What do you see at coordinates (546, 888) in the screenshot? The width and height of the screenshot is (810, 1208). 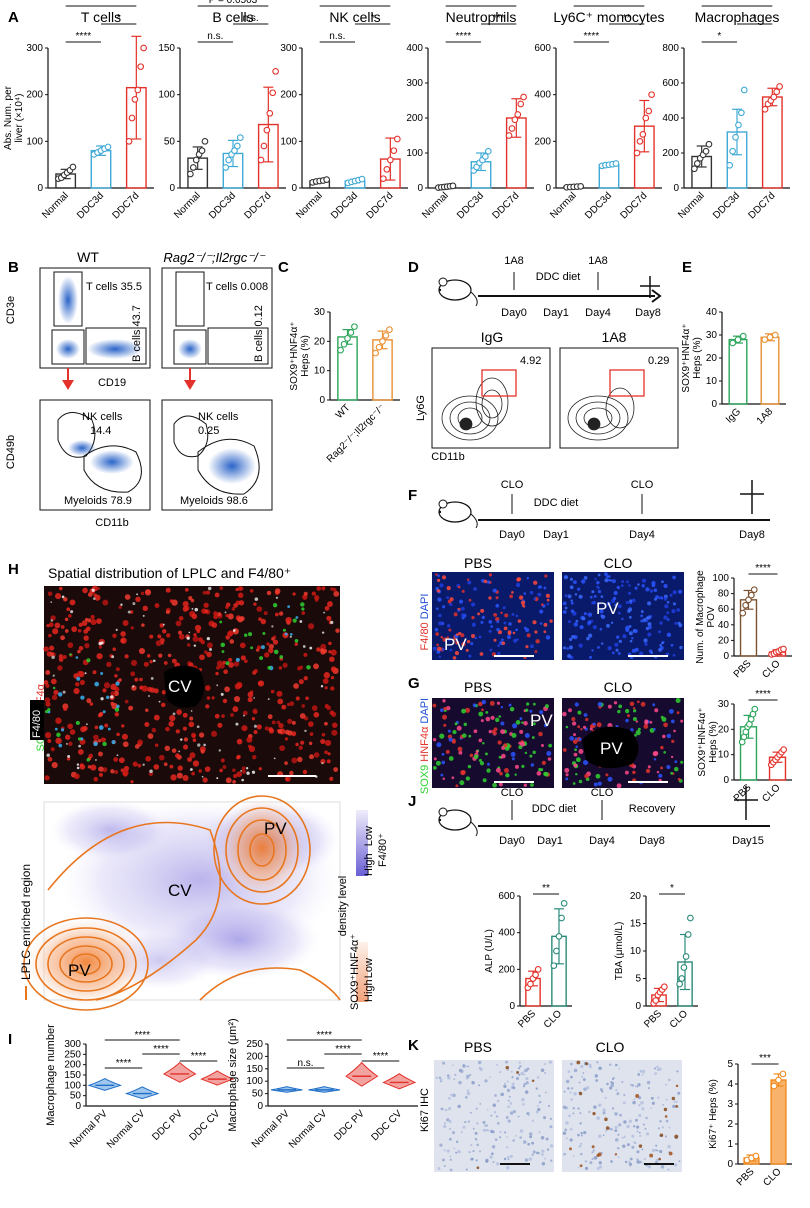 I see `significance-label: **` at bounding box center [546, 888].